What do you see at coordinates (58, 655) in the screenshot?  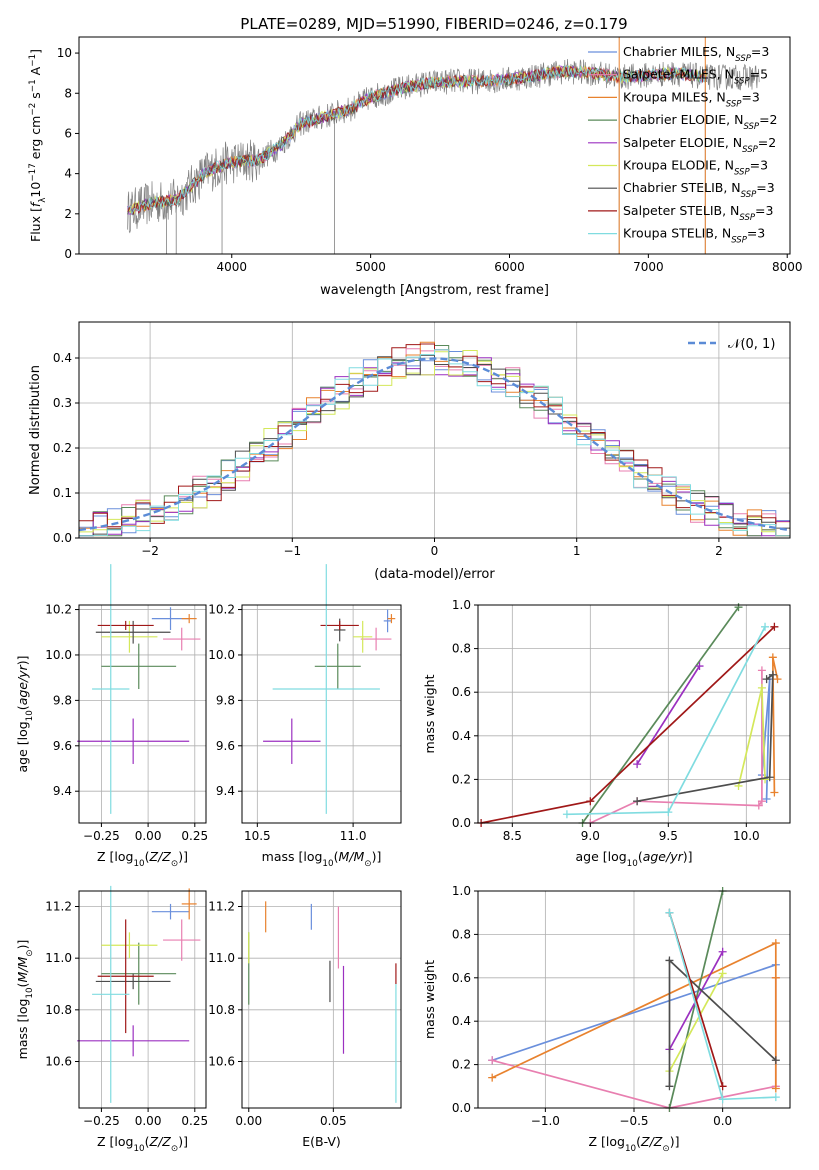 I see `y-tick-label: 10.0` at bounding box center [58, 655].